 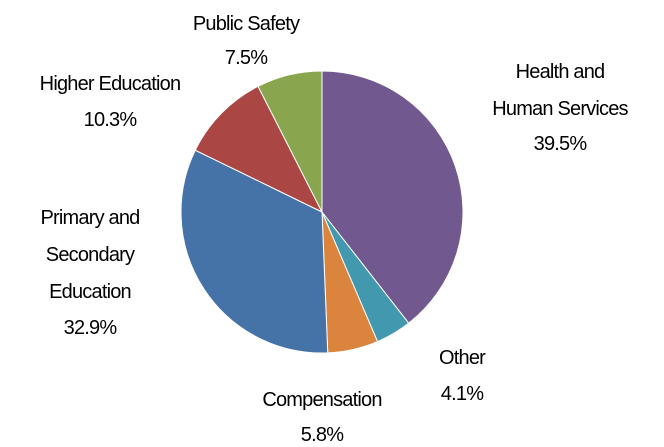 What do you see at coordinates (246, 58) in the screenshot?
I see `value-label: 7.5%` at bounding box center [246, 58].